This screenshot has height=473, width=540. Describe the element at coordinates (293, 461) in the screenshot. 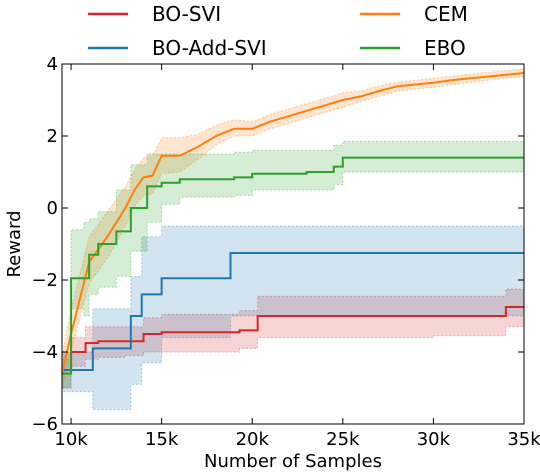

I see `x-axis-label: Number of Samples` at that location.